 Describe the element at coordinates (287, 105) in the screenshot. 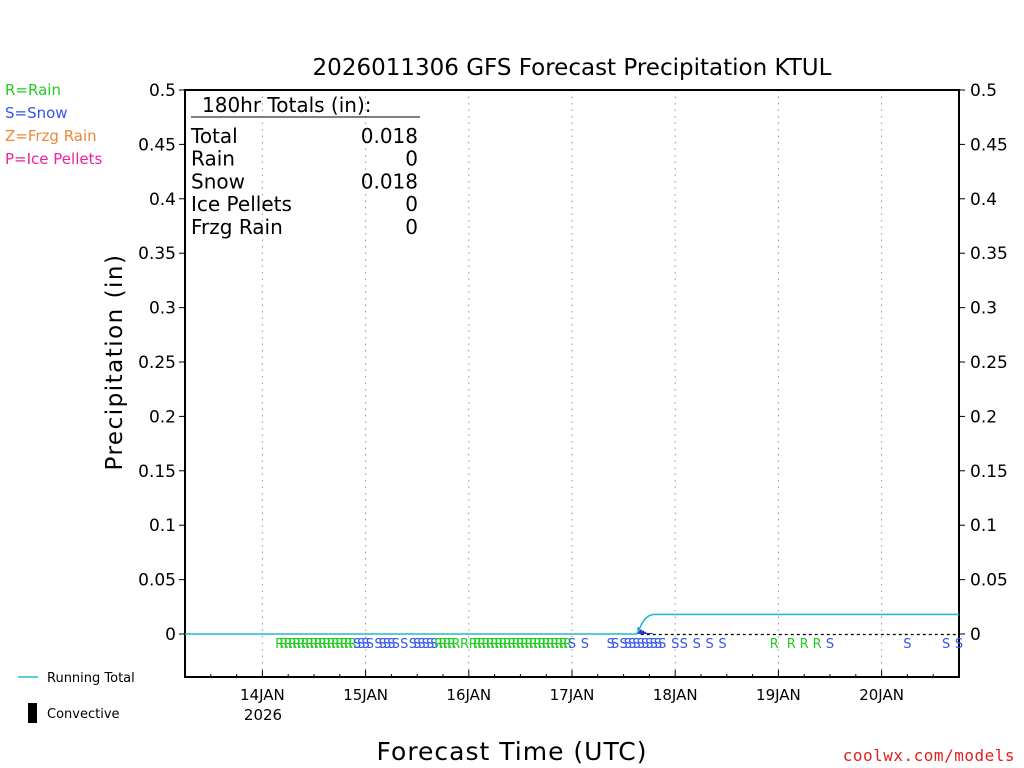

I see `totals-header: 180hr Totals (in):` at that location.